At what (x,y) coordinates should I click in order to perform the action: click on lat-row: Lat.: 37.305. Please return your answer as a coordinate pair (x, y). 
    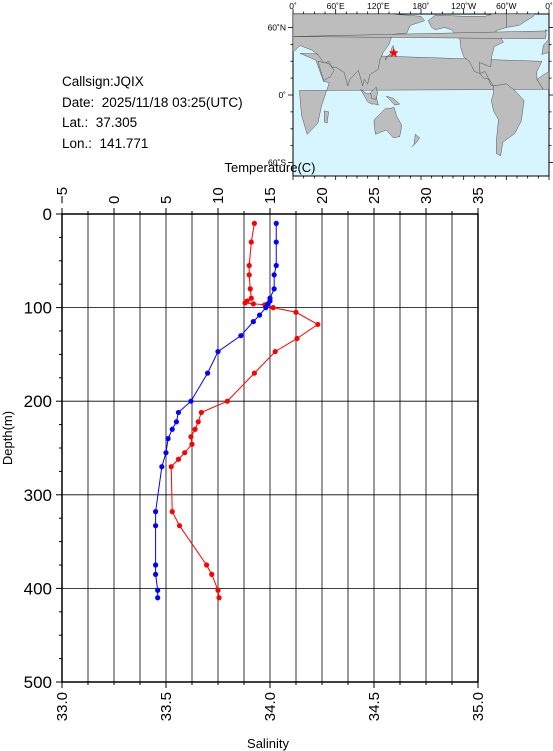
    Looking at the image, I should click on (152, 123).